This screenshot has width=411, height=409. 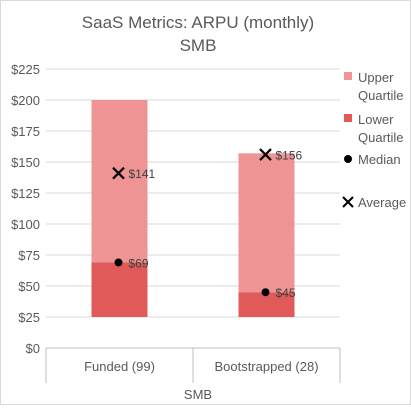 What do you see at coordinates (142, 174) in the screenshot?
I see `data-label: $141` at bounding box center [142, 174].